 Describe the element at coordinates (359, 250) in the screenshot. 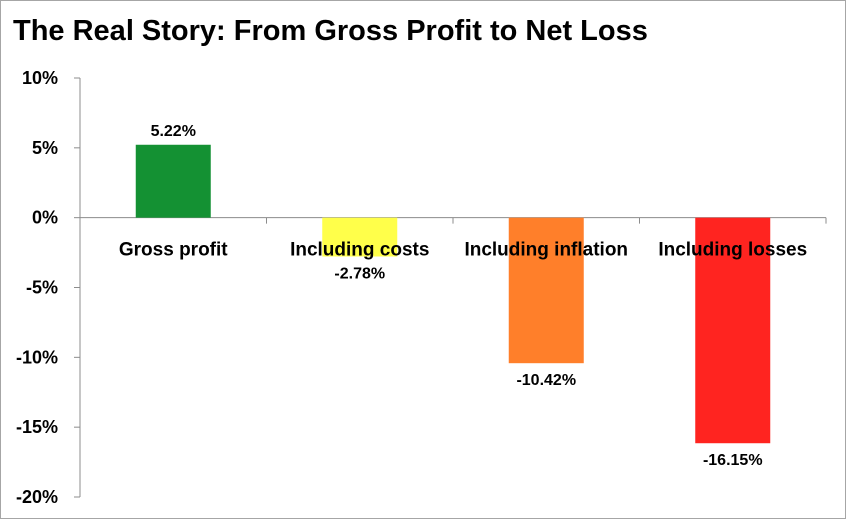

I see `category-label: Including costs` at that location.